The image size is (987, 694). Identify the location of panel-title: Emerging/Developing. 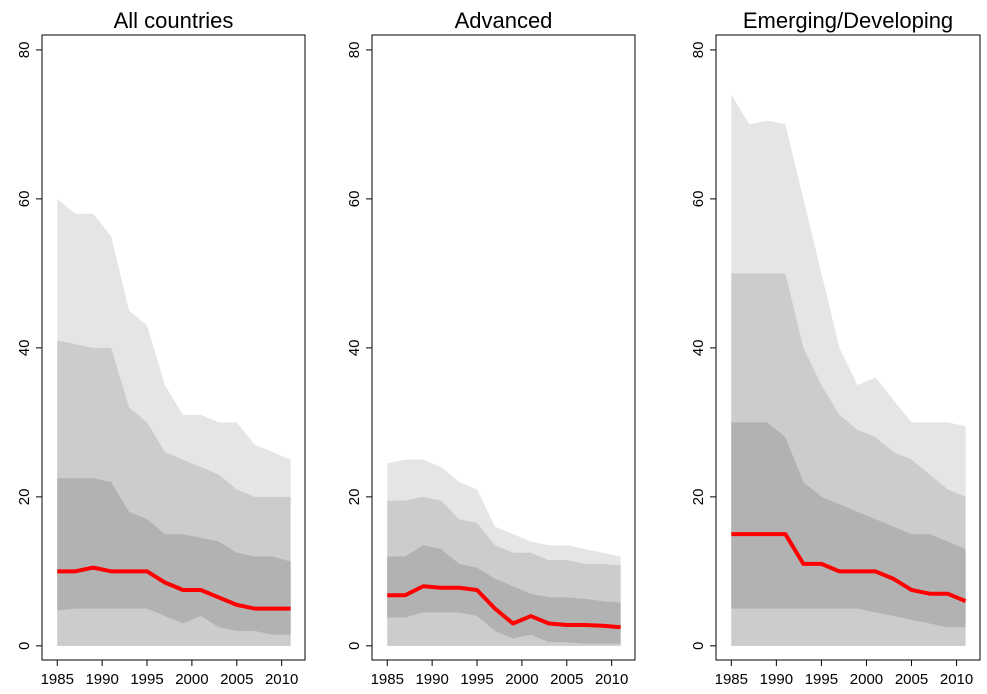
(848, 20).